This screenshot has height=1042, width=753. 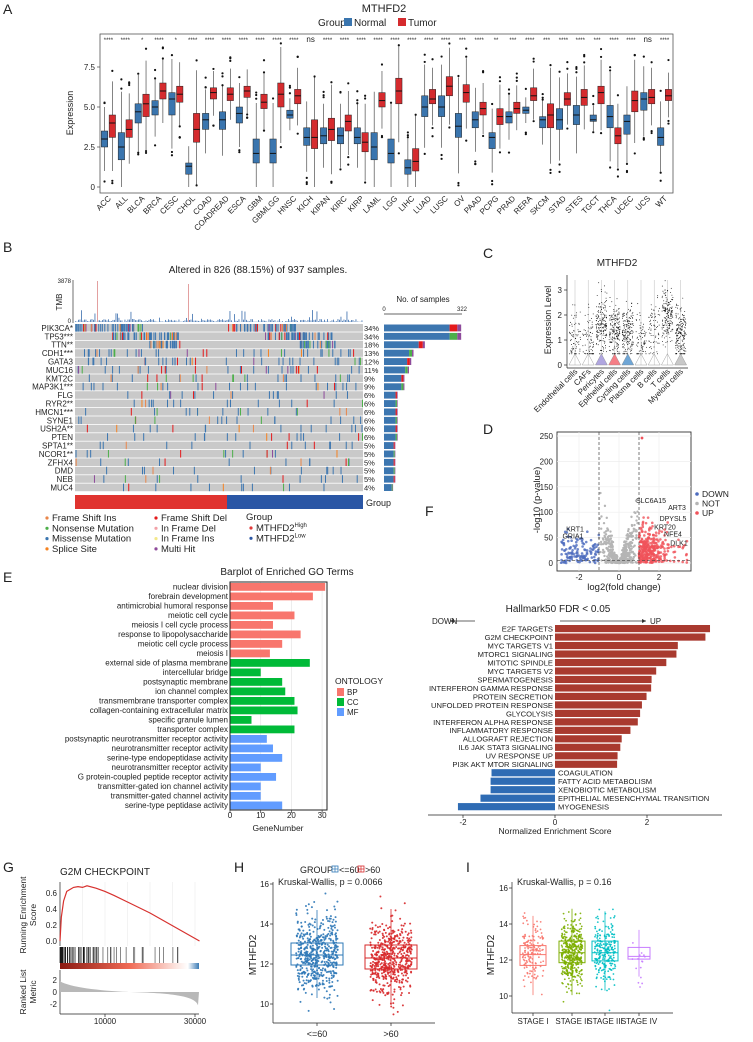 I want to click on go-bar, so click(x=256, y=644).